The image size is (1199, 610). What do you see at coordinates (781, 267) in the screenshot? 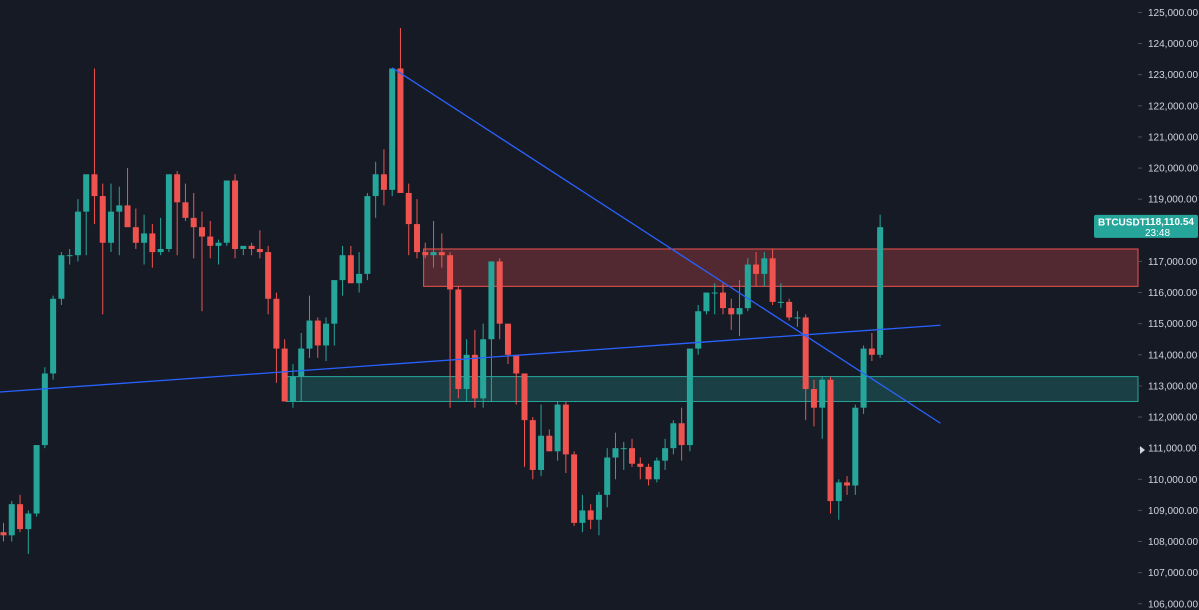
I see `resistance-zone` at bounding box center [781, 267].